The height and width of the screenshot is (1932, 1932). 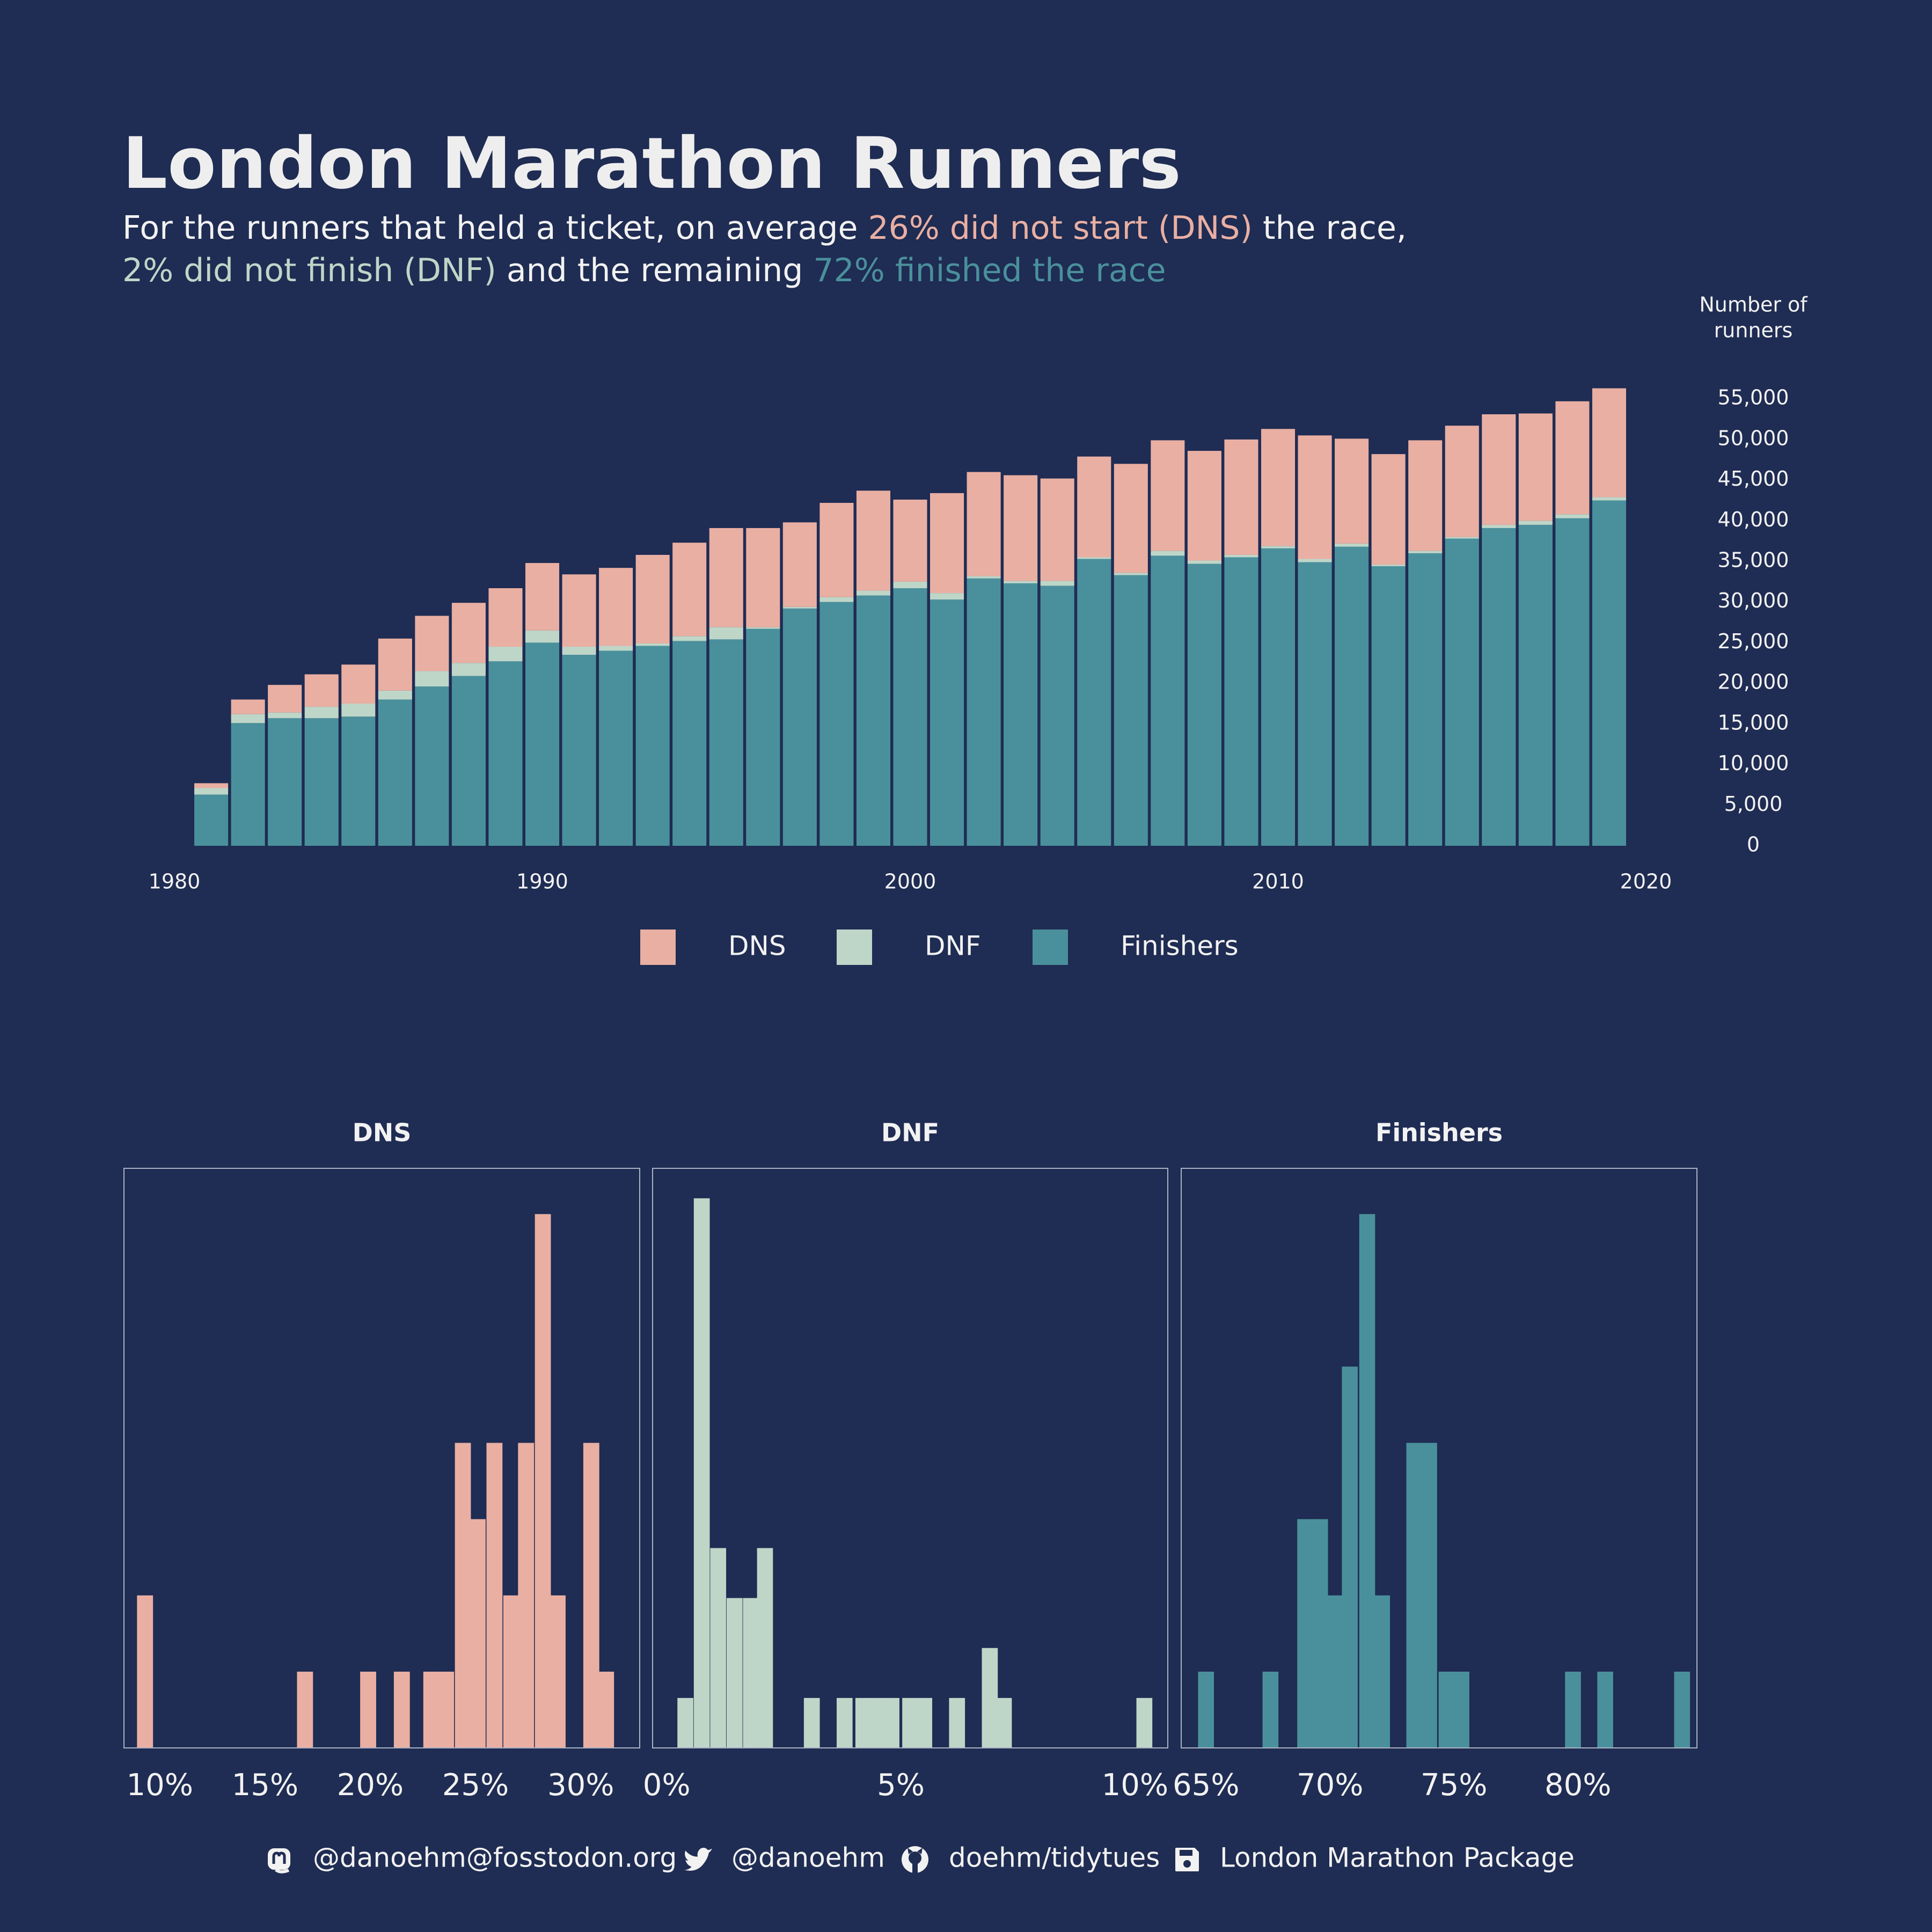 I want to click on bar-finishers-2006, so click(x=1131, y=710).